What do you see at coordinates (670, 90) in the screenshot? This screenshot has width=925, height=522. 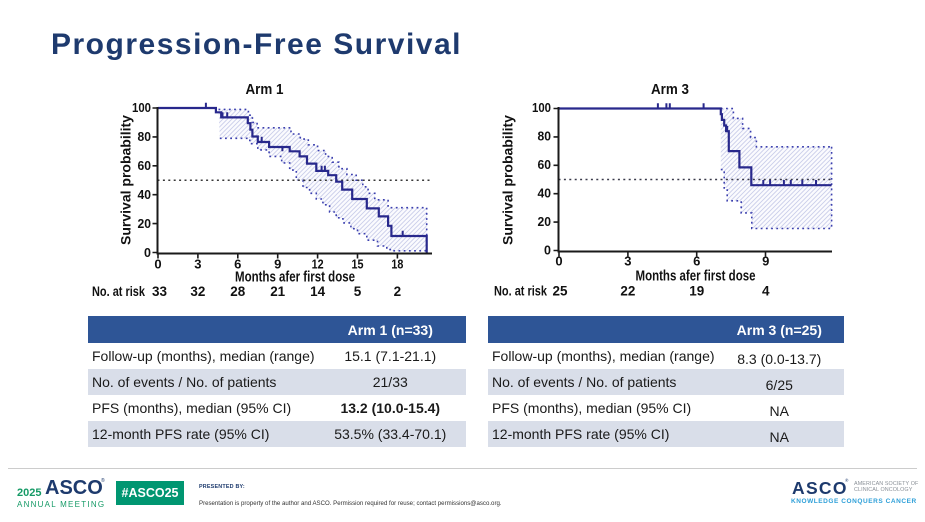 I see `svg-text: Arm 3` at bounding box center [670, 90].